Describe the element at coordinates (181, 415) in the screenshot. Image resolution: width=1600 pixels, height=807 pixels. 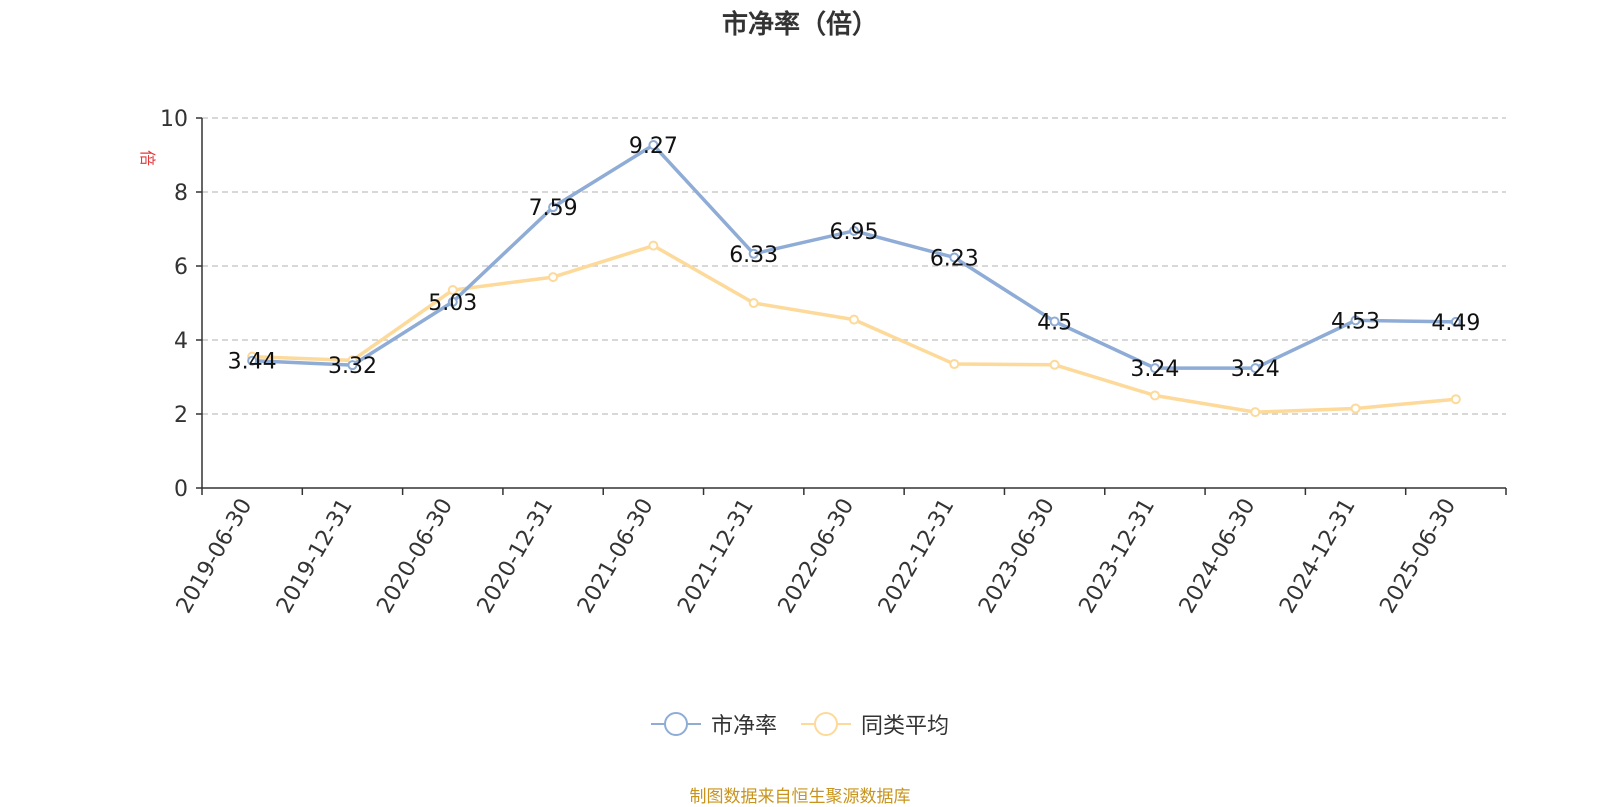
I see `y-tick-label: 2` at that location.